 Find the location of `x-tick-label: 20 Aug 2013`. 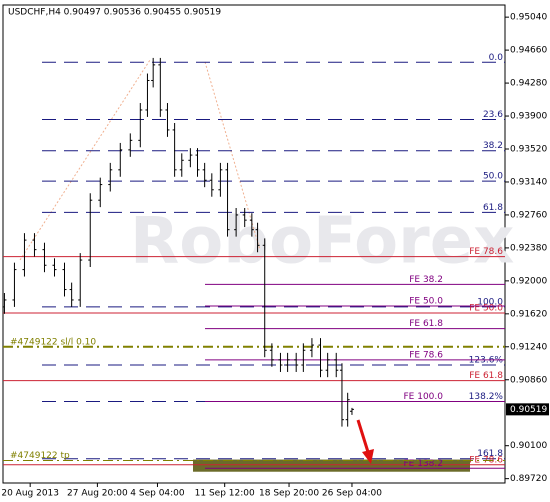

x-tick-label: 20 Aug 2013 is located at coordinates (30, 494).